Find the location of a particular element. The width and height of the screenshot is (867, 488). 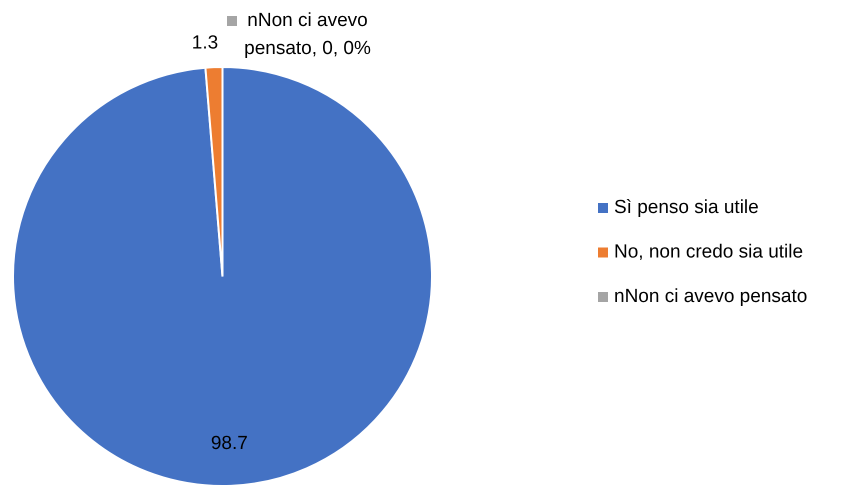

data-label: 1.3 is located at coordinates (205, 43).